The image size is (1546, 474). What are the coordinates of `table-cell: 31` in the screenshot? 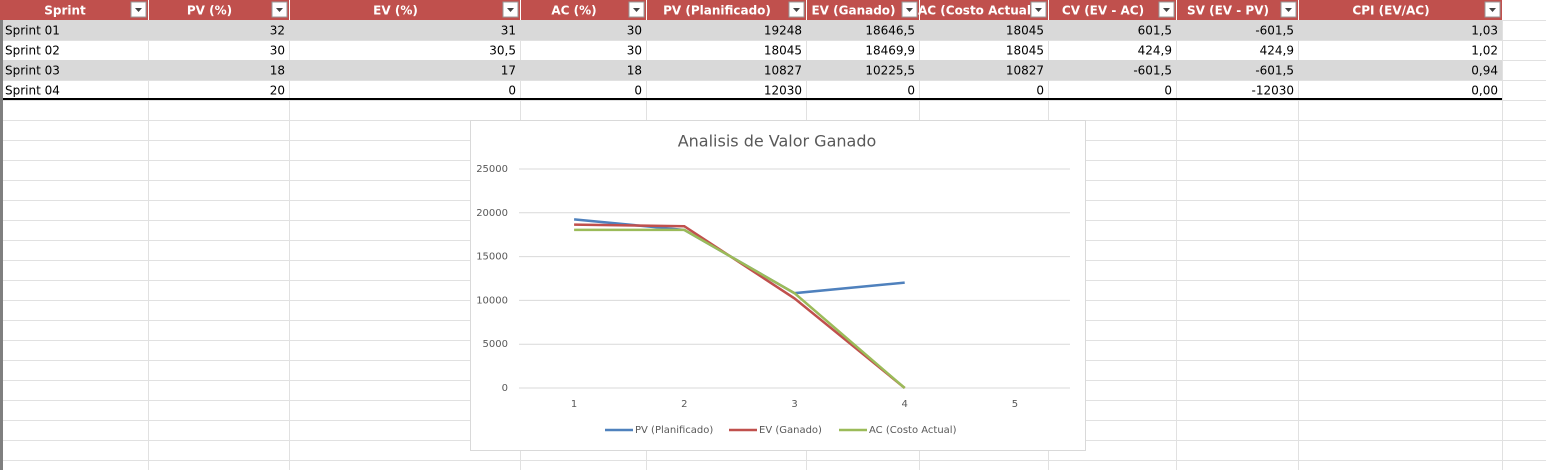 It's located at (508, 31).